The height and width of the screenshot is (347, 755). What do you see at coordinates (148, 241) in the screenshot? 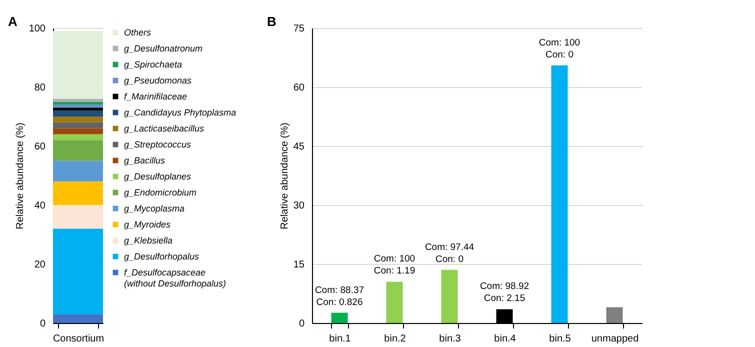
I see `legend-label: g_Klebsiella` at bounding box center [148, 241].